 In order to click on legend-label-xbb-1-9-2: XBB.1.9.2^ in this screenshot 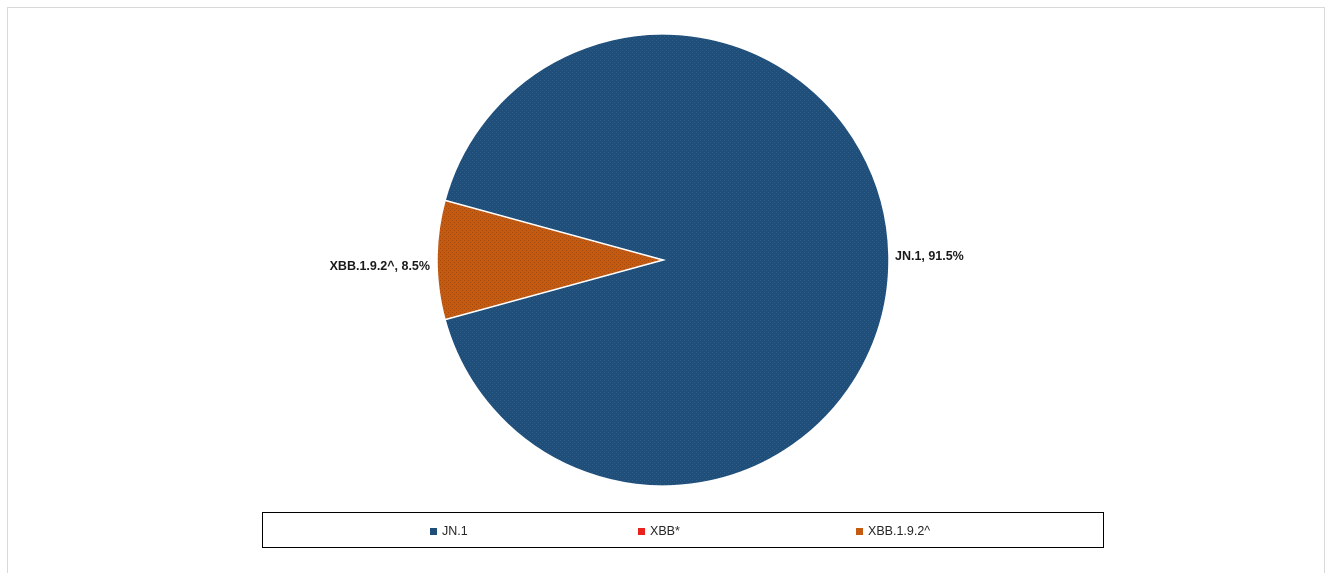, I will do `click(899, 531)`.